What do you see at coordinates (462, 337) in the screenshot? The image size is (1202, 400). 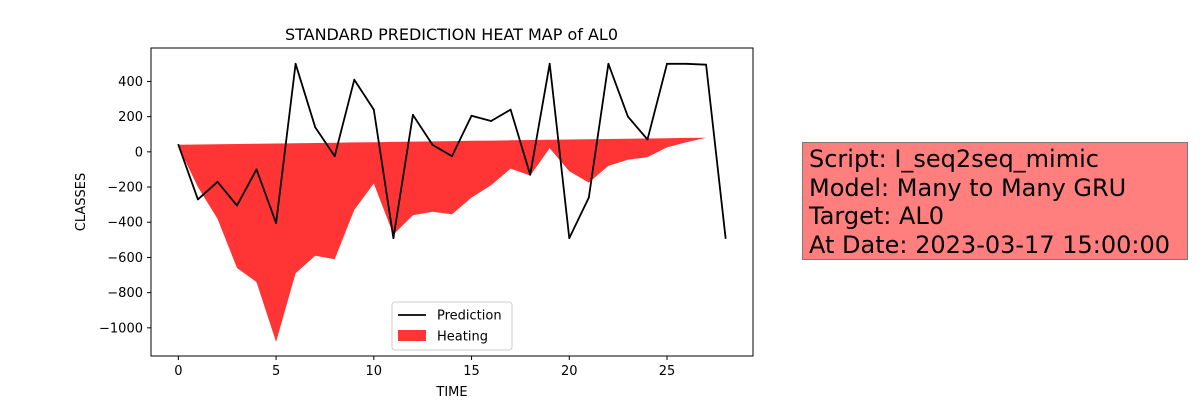 I see `legend-heating-label: Heating` at bounding box center [462, 337].